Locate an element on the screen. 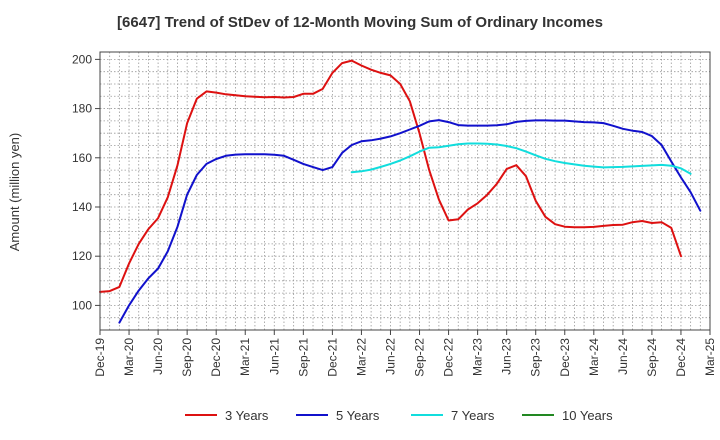 The height and width of the screenshot is (440, 720). x-tick-label: Dec-21 is located at coordinates (332, 357).